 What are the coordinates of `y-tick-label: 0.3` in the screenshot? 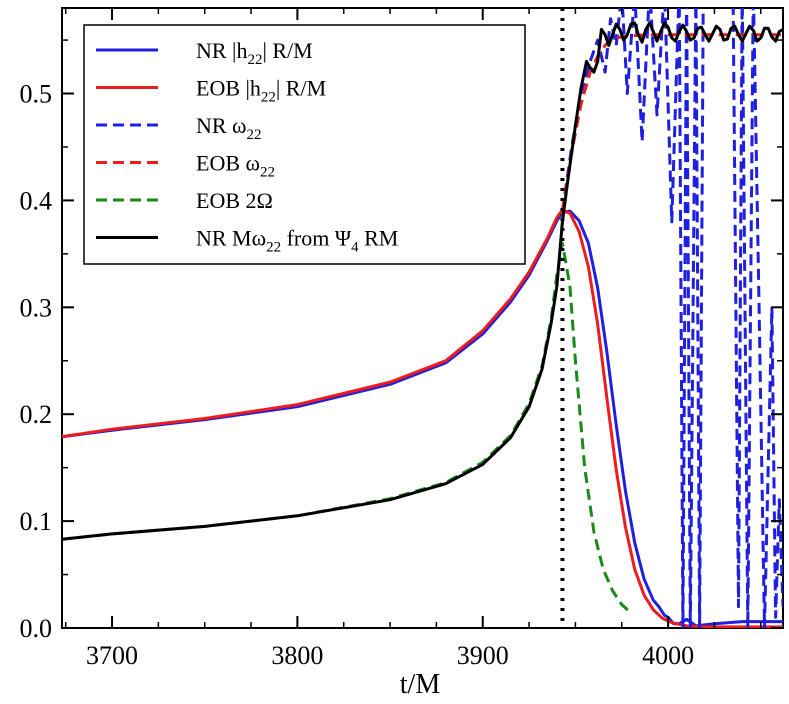 It's located at (36, 307).